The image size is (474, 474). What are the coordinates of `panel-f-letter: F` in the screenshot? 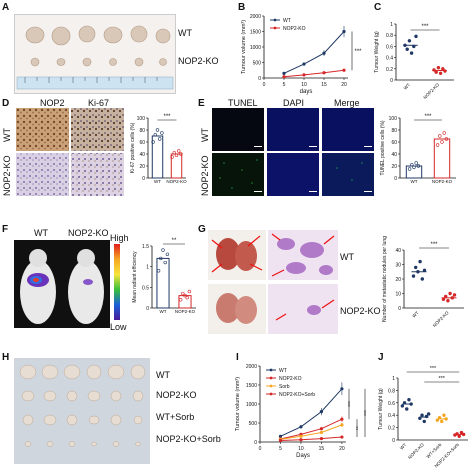 It's located at (5, 229).